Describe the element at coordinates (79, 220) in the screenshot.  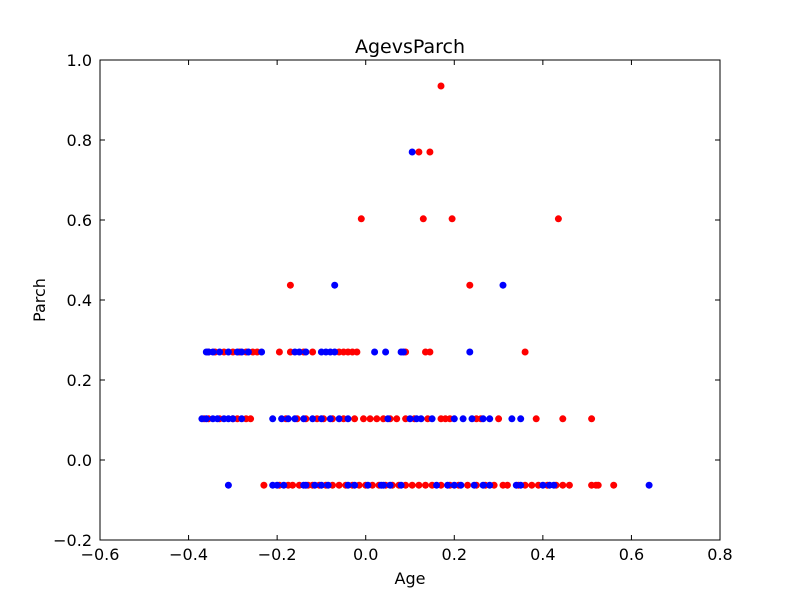
I see `y-tick-label: 0.6` at that location.